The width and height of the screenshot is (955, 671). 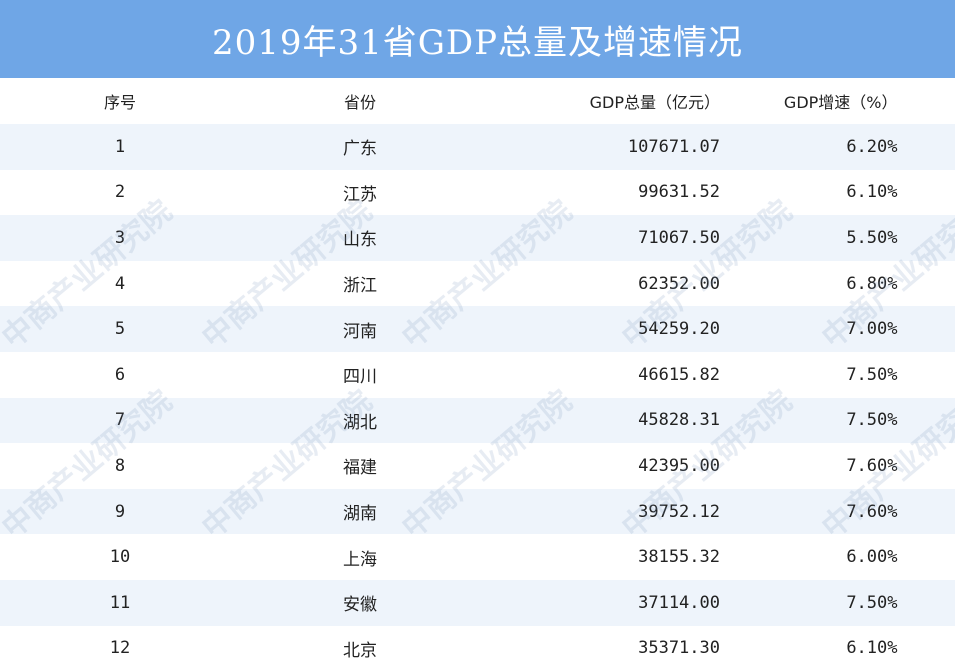 I want to click on row-gdp: 39752.12, so click(x=600, y=512).